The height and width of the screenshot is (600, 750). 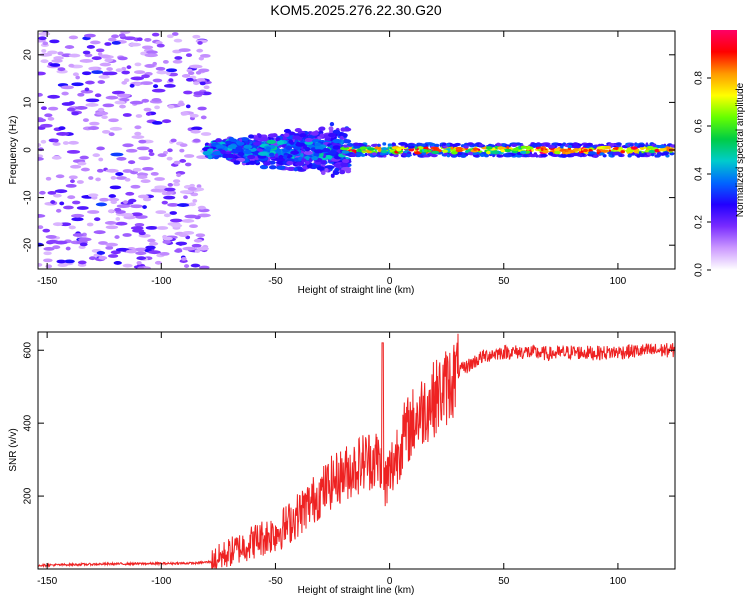 What do you see at coordinates (13, 150) in the screenshot?
I see `spectrogram-y-label: Frequency (Hz)` at bounding box center [13, 150].